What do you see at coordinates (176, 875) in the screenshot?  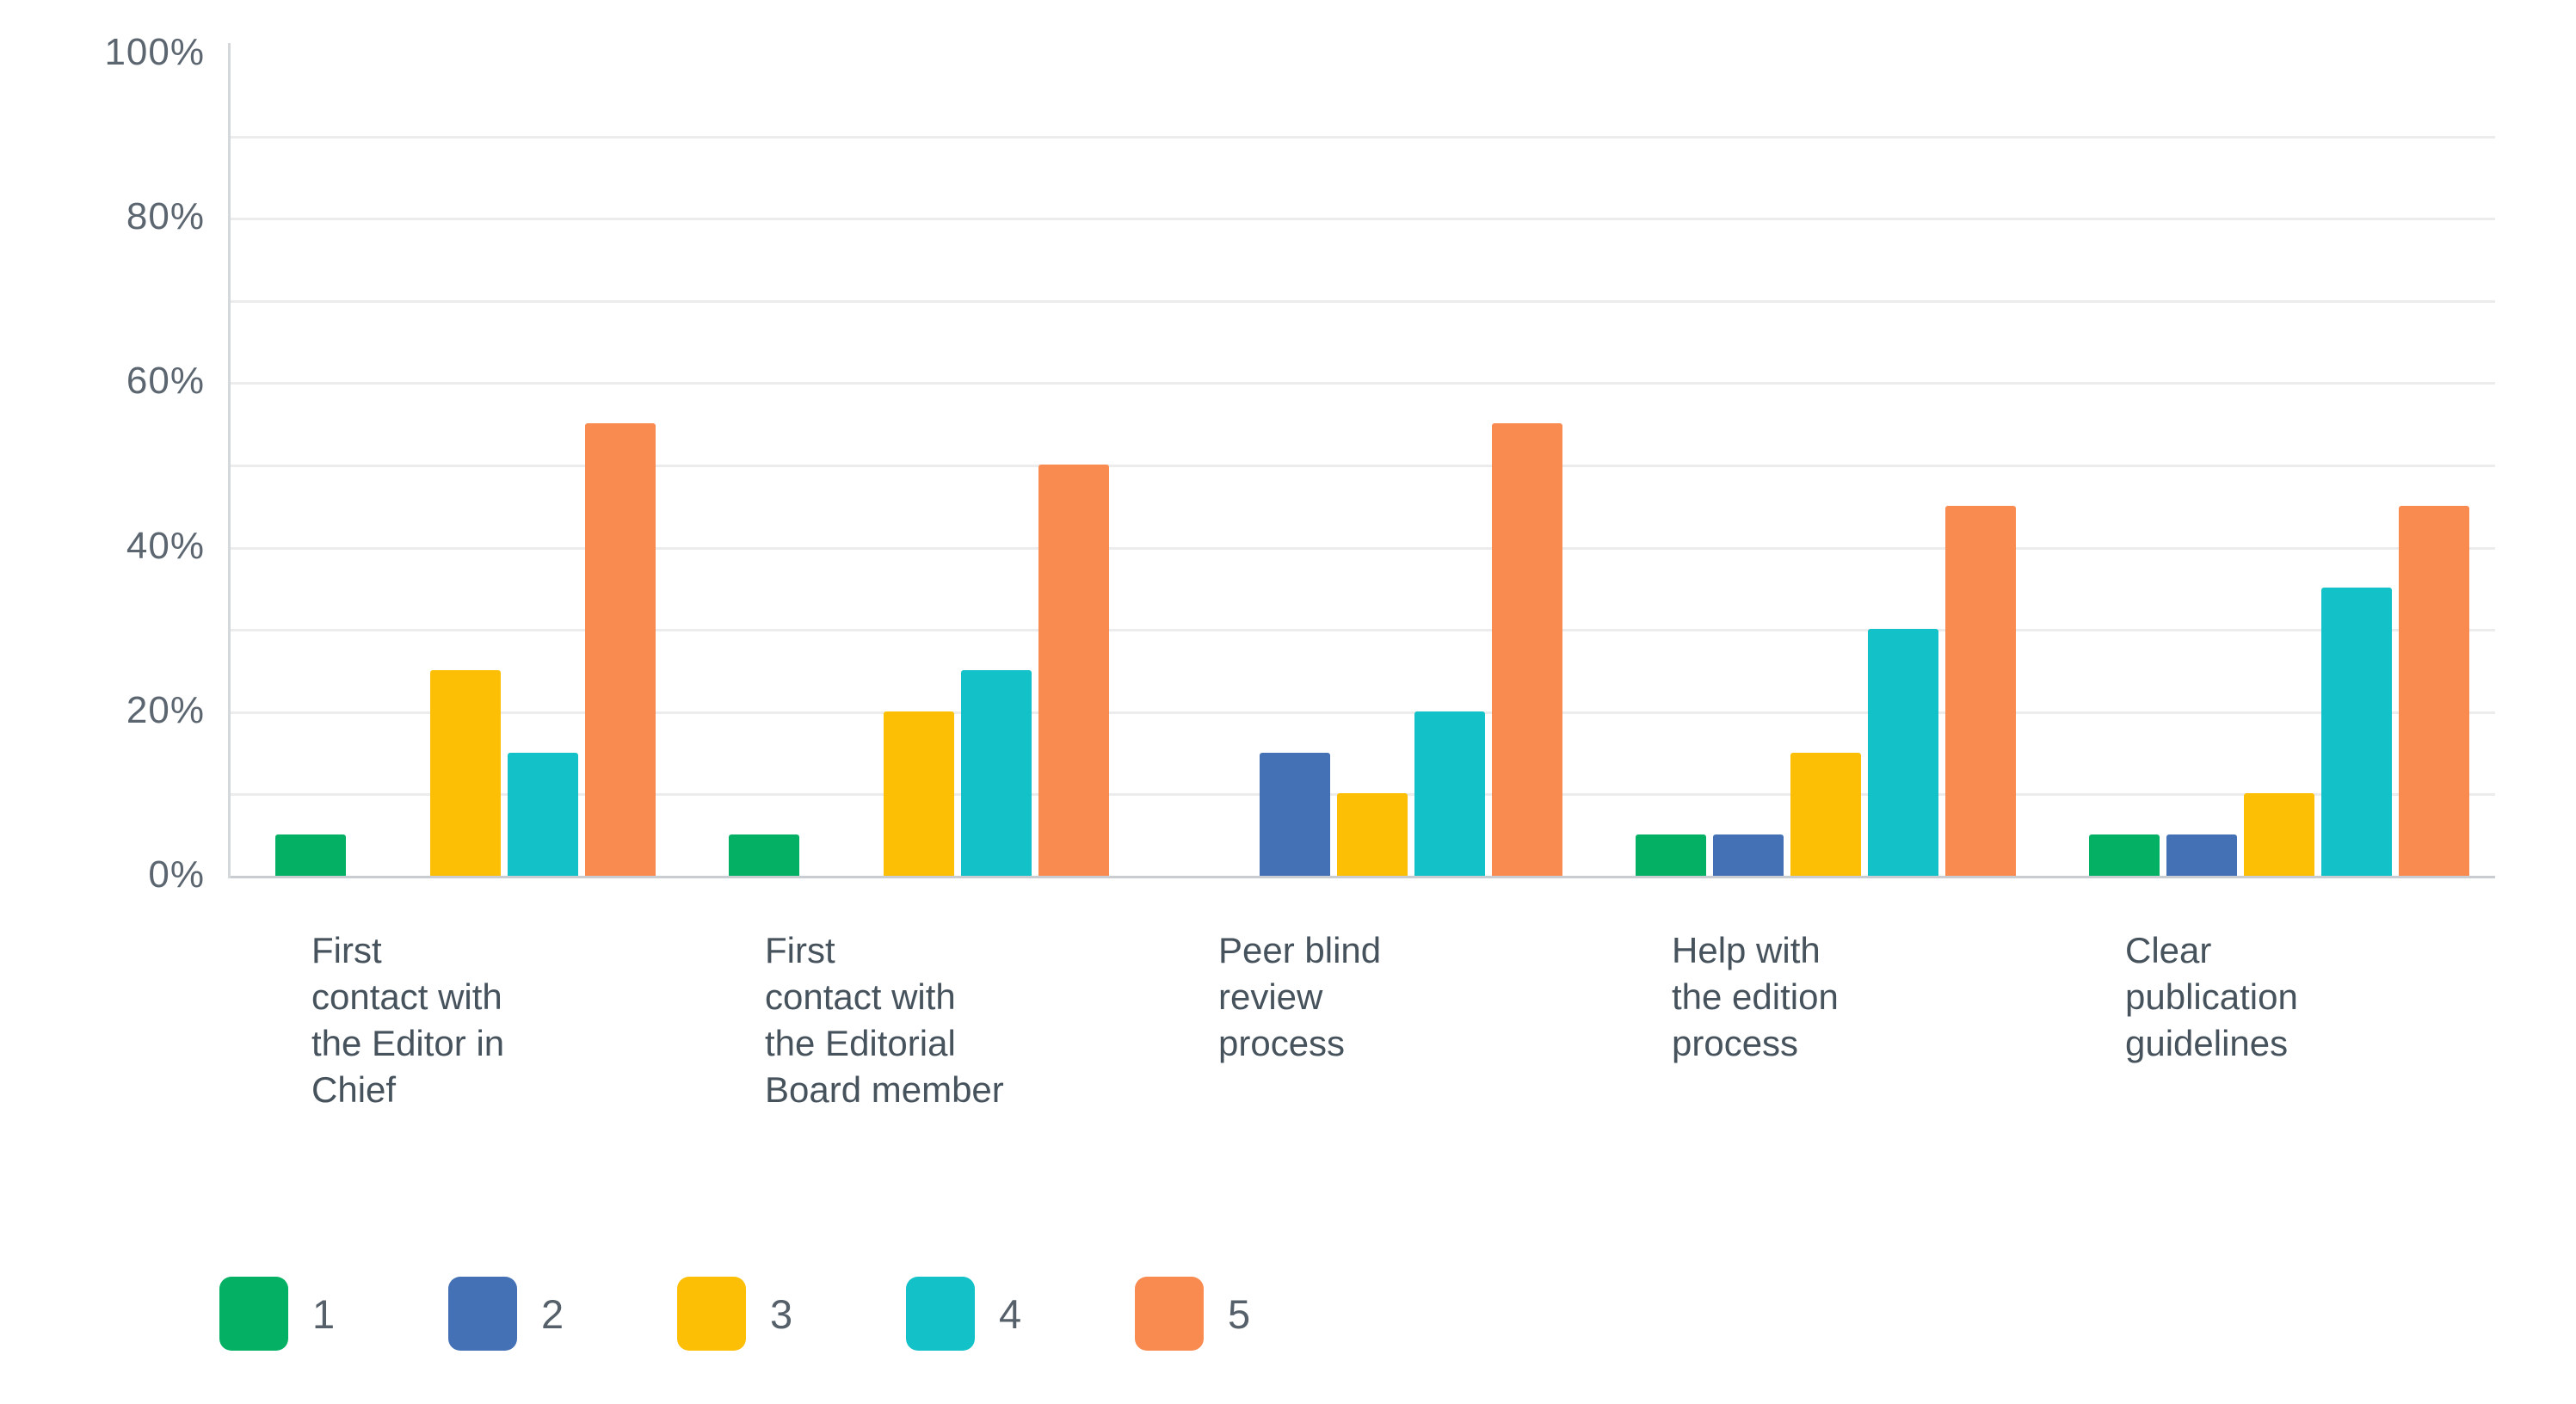 I see `y-axis-tick-label: 0%` at bounding box center [176, 875].